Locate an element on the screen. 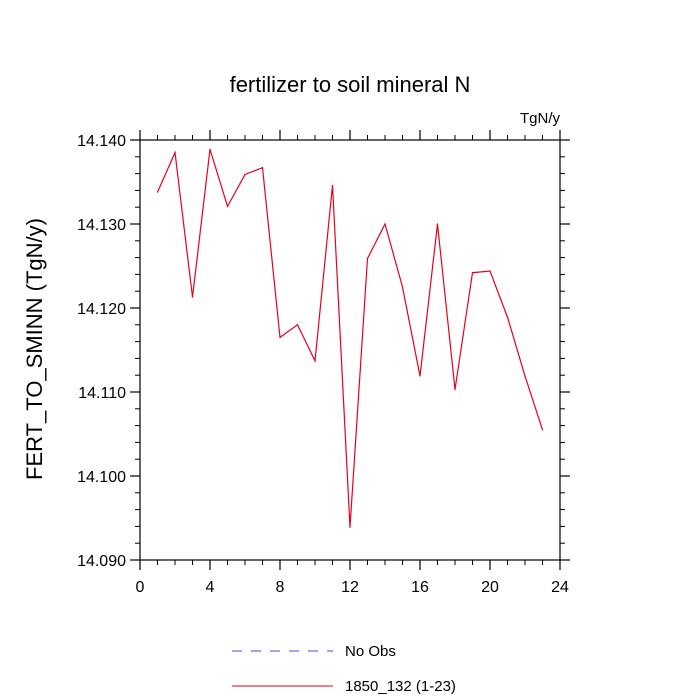 This screenshot has height=700, width=700. x-tick-label: 0 is located at coordinates (140, 587).